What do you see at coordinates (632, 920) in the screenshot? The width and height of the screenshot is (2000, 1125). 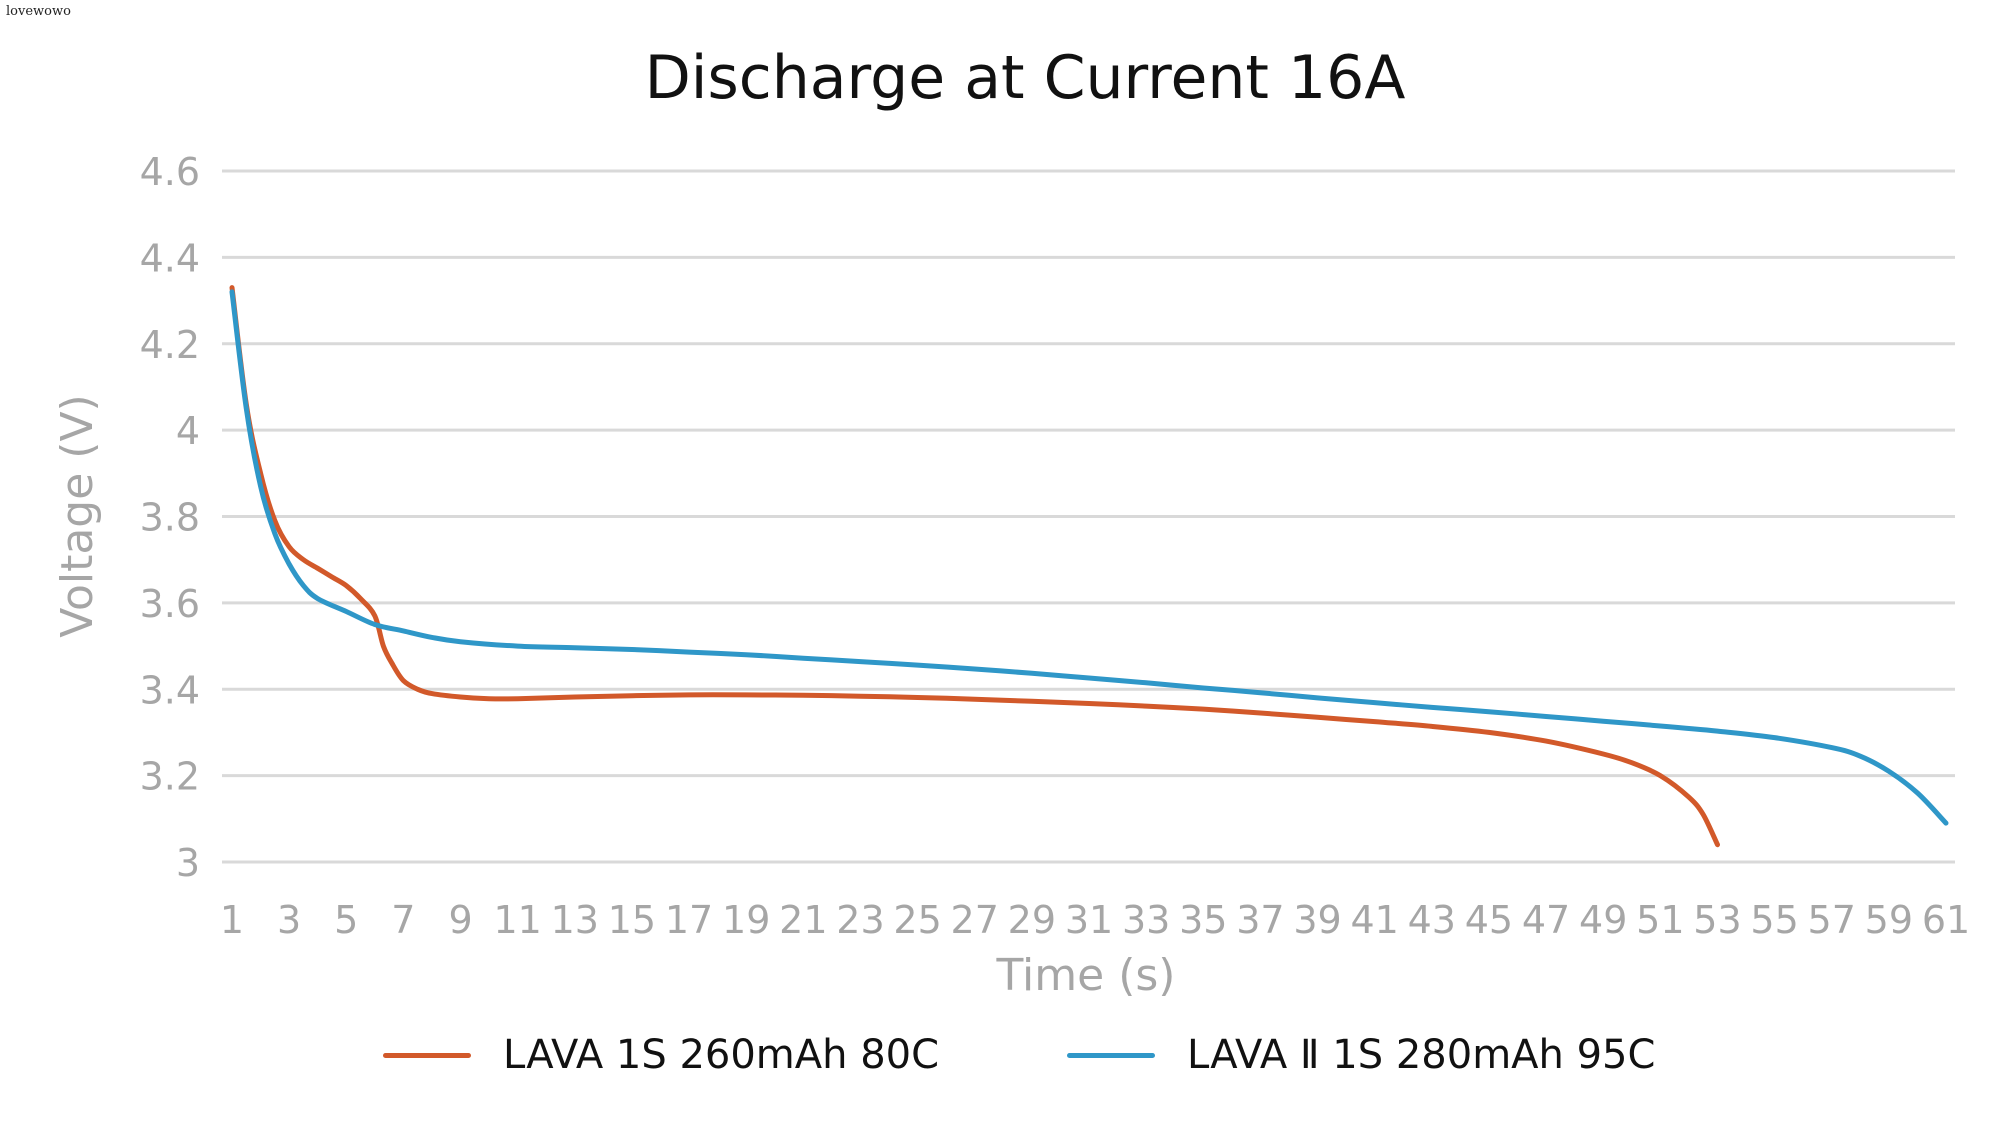 I see `x-tick-label: 15` at bounding box center [632, 920].